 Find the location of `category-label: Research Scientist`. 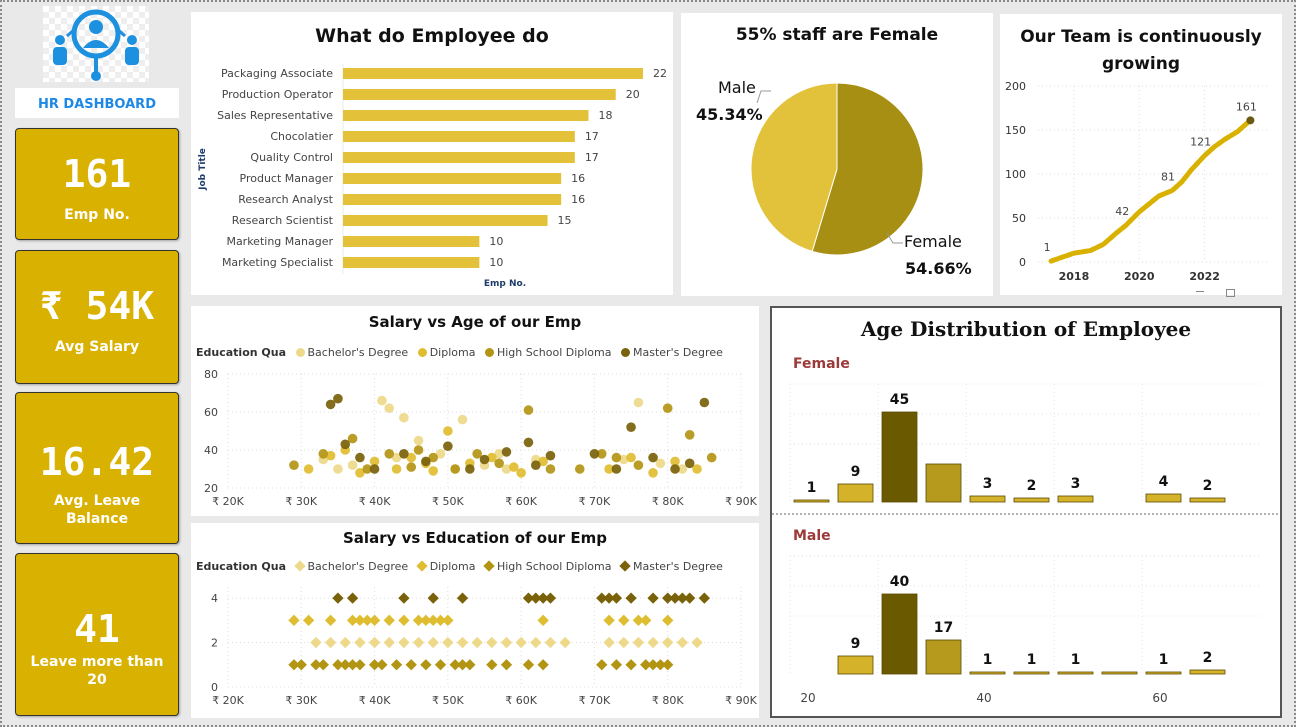

category-label: Research Scientist is located at coordinates (283, 220).